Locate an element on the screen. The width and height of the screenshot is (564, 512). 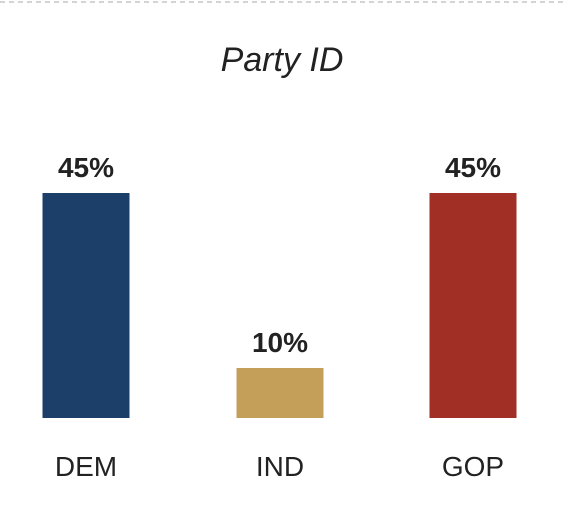
value-label-dem: 45% is located at coordinates (86, 167).